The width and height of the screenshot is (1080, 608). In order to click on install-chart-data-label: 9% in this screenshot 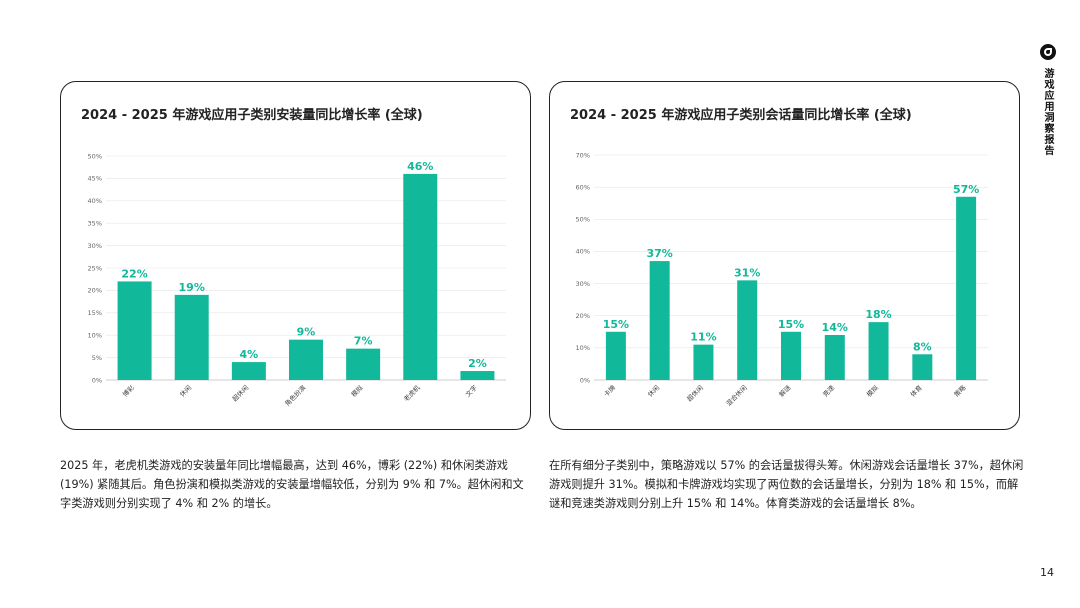, I will do `click(306, 332)`.